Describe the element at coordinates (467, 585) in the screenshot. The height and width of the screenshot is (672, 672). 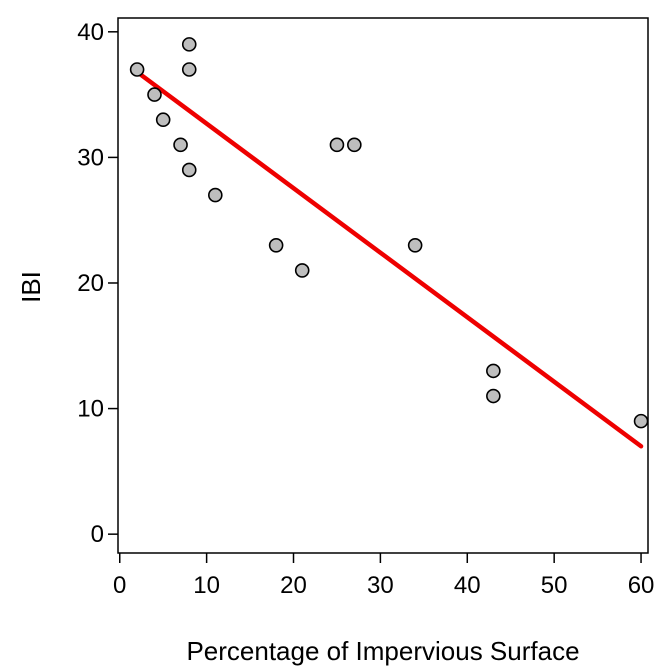
I see `x-tick-label: 40` at that location.